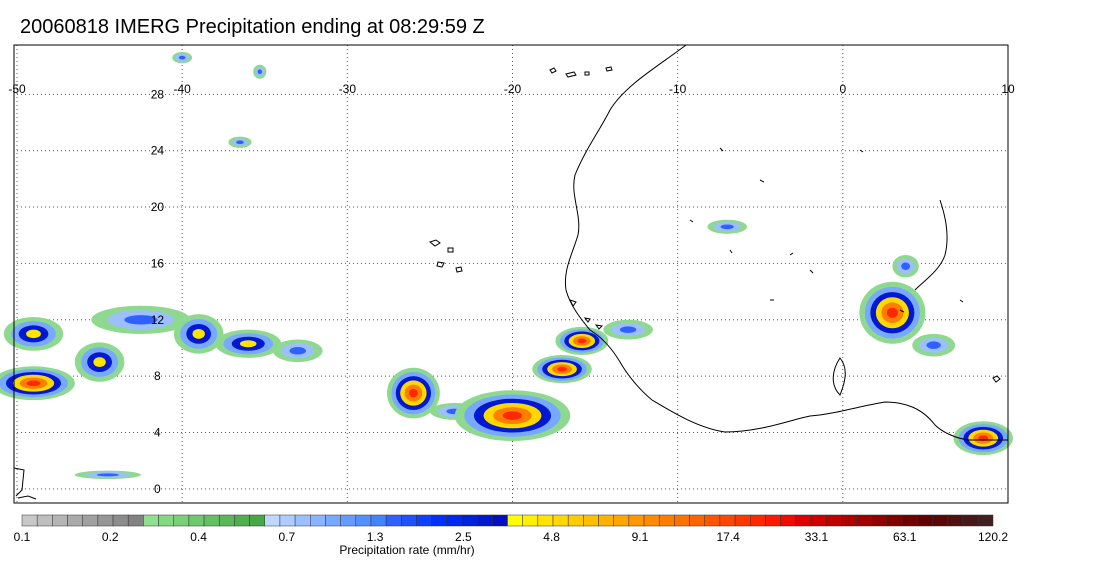 The width and height of the screenshot is (1101, 571). What do you see at coordinates (551, 537) in the screenshot?
I see `colorbar-tick-label: 4.8` at bounding box center [551, 537].